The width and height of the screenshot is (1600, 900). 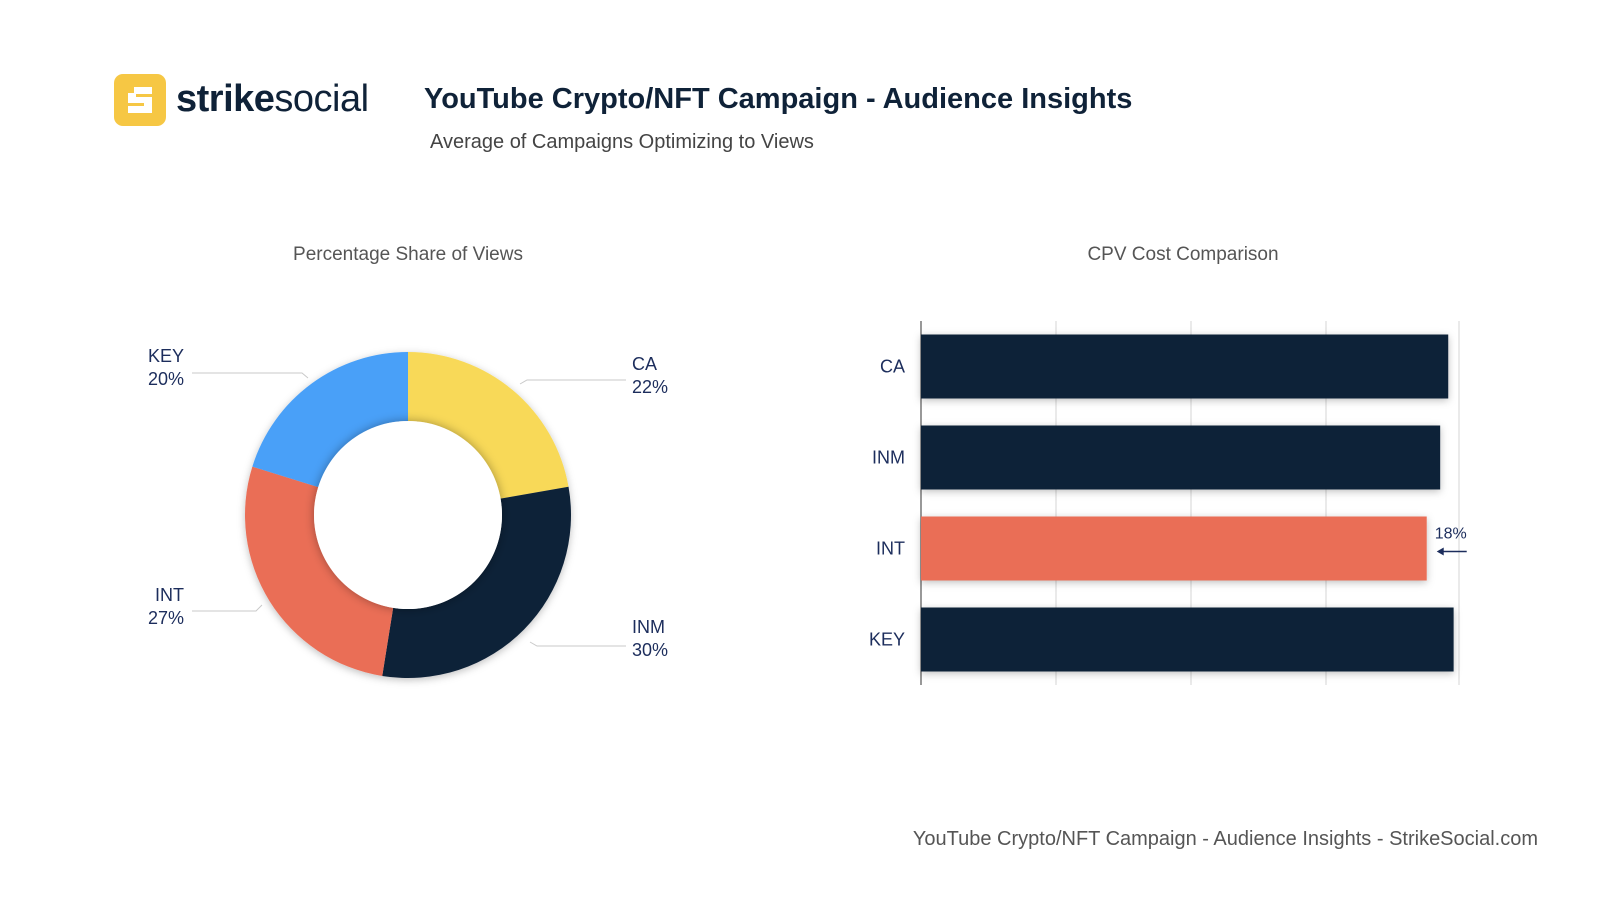 What do you see at coordinates (650, 650) in the screenshot?
I see `donut-value-label-inm: 30%` at bounding box center [650, 650].